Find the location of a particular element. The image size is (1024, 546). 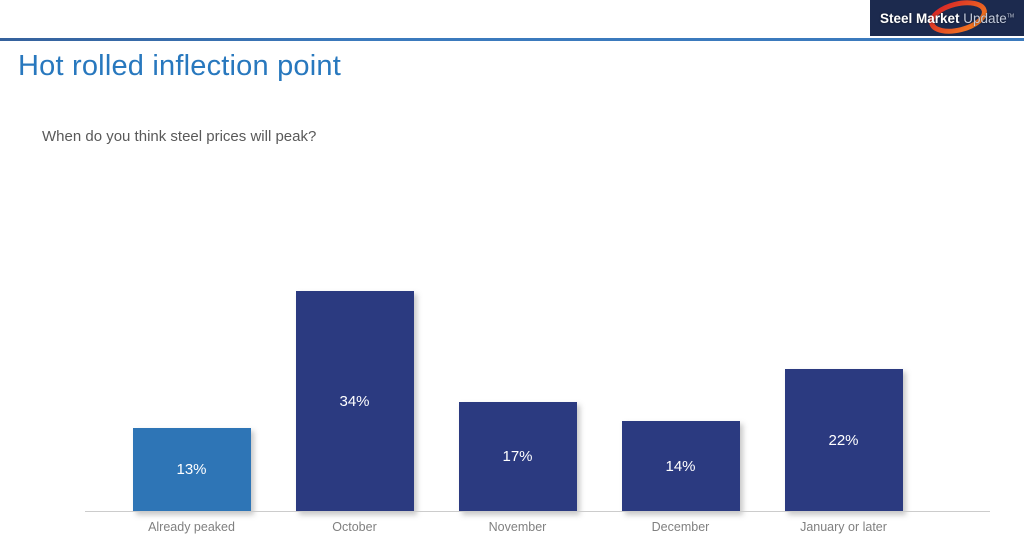

bar-column: 13% Already peaked is located at coordinates (191, 392).